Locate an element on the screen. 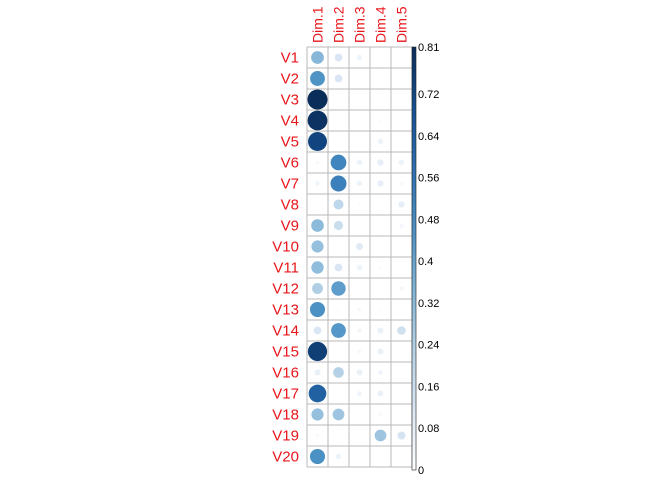 The image size is (672, 480). row-label: V16 is located at coordinates (285, 373).